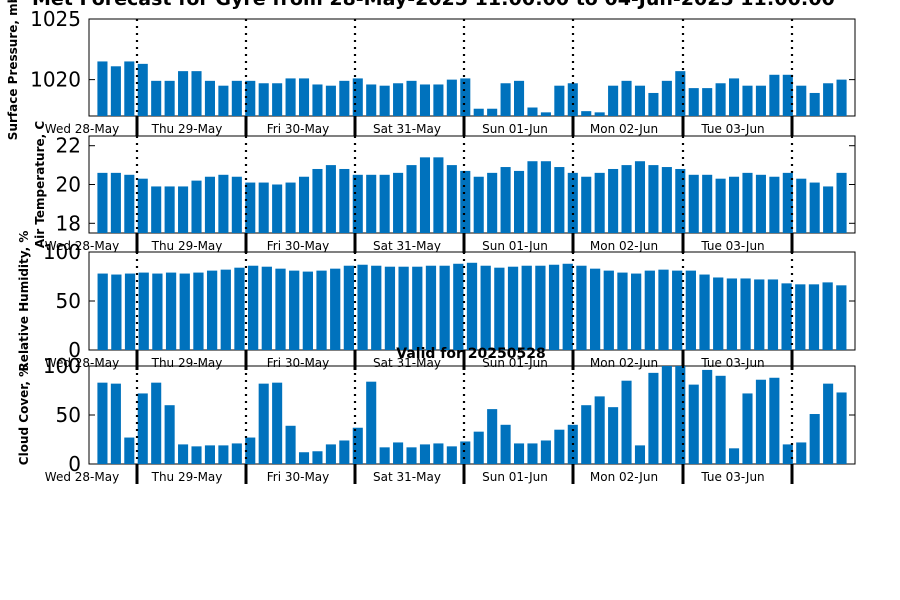 This screenshot has width=900, height=600. What do you see at coordinates (407, 477) in the screenshot?
I see `x-tick-label: Sat 31-May` at bounding box center [407, 477].